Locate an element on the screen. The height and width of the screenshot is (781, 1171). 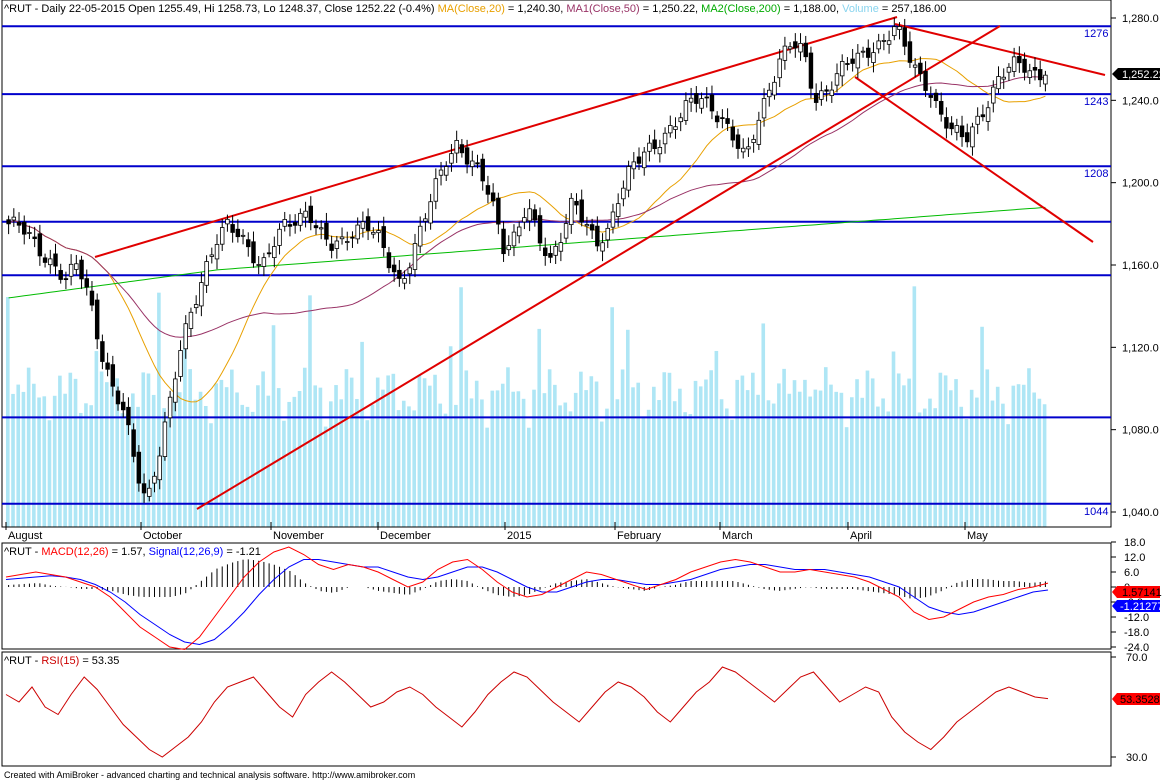
rsi-pane: 70.0 30.0 53.3528 ^RUT - RSI(15) = 53.35 is located at coordinates (580, 709).